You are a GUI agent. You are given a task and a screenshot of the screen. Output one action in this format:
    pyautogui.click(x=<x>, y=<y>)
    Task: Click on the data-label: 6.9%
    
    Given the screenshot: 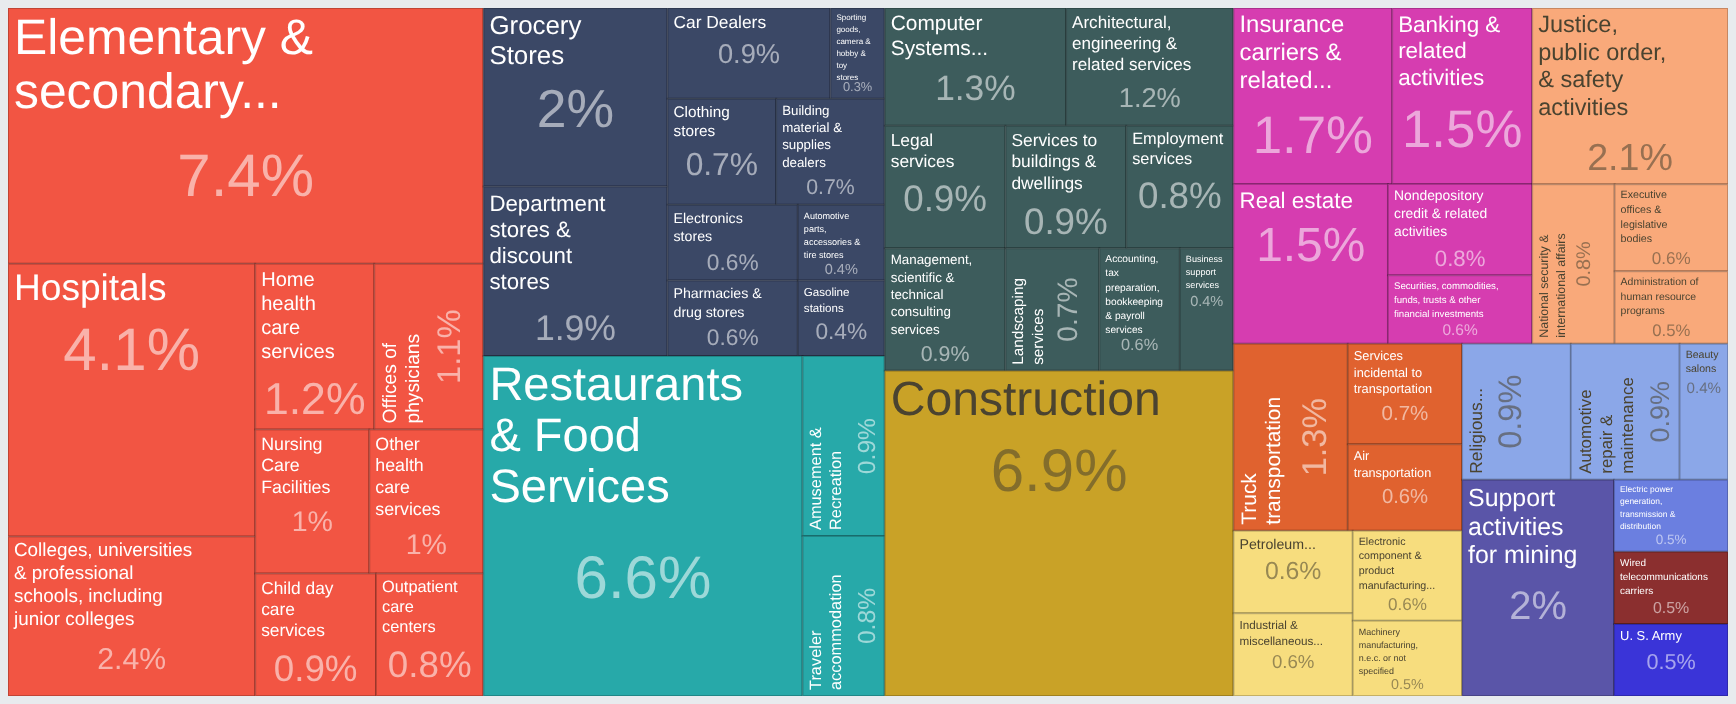 What is the action you would take?
    pyautogui.click(x=1059, y=472)
    